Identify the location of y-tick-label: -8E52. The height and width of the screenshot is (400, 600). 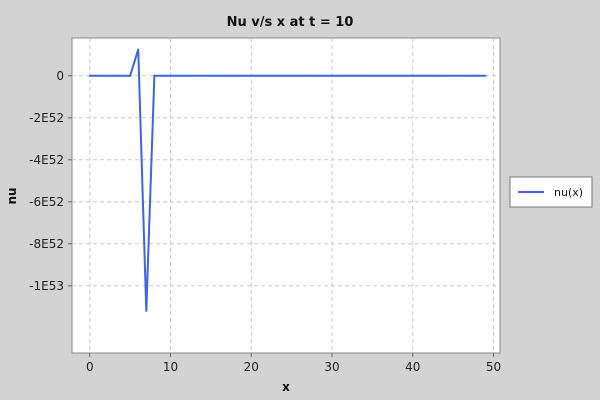
(46, 244).